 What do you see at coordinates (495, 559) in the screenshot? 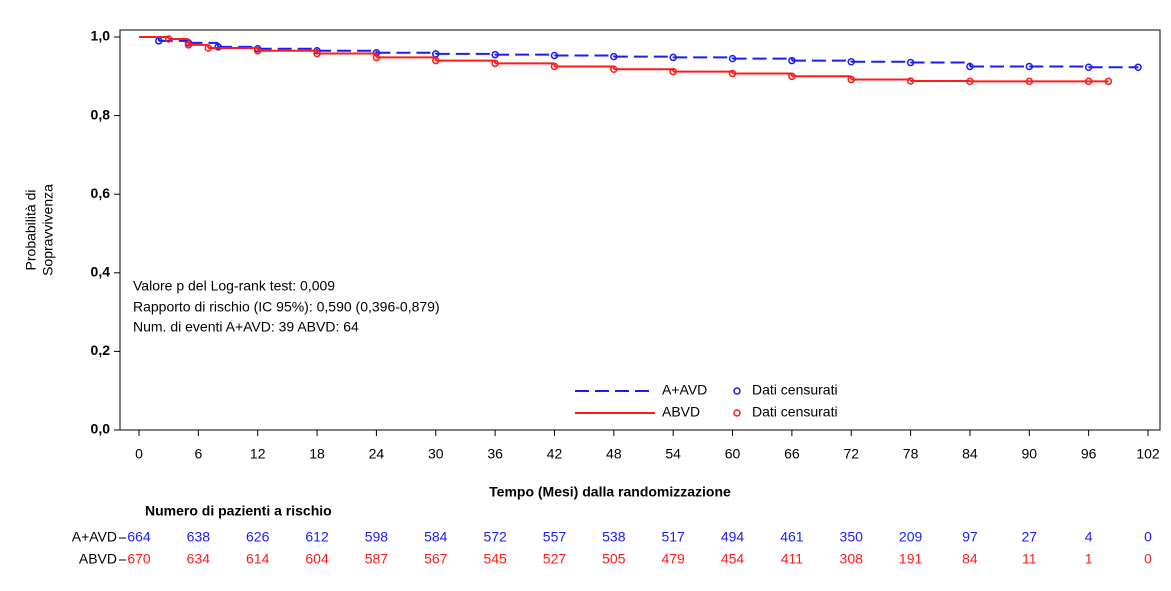
I see `risk-count: 545` at bounding box center [495, 559].